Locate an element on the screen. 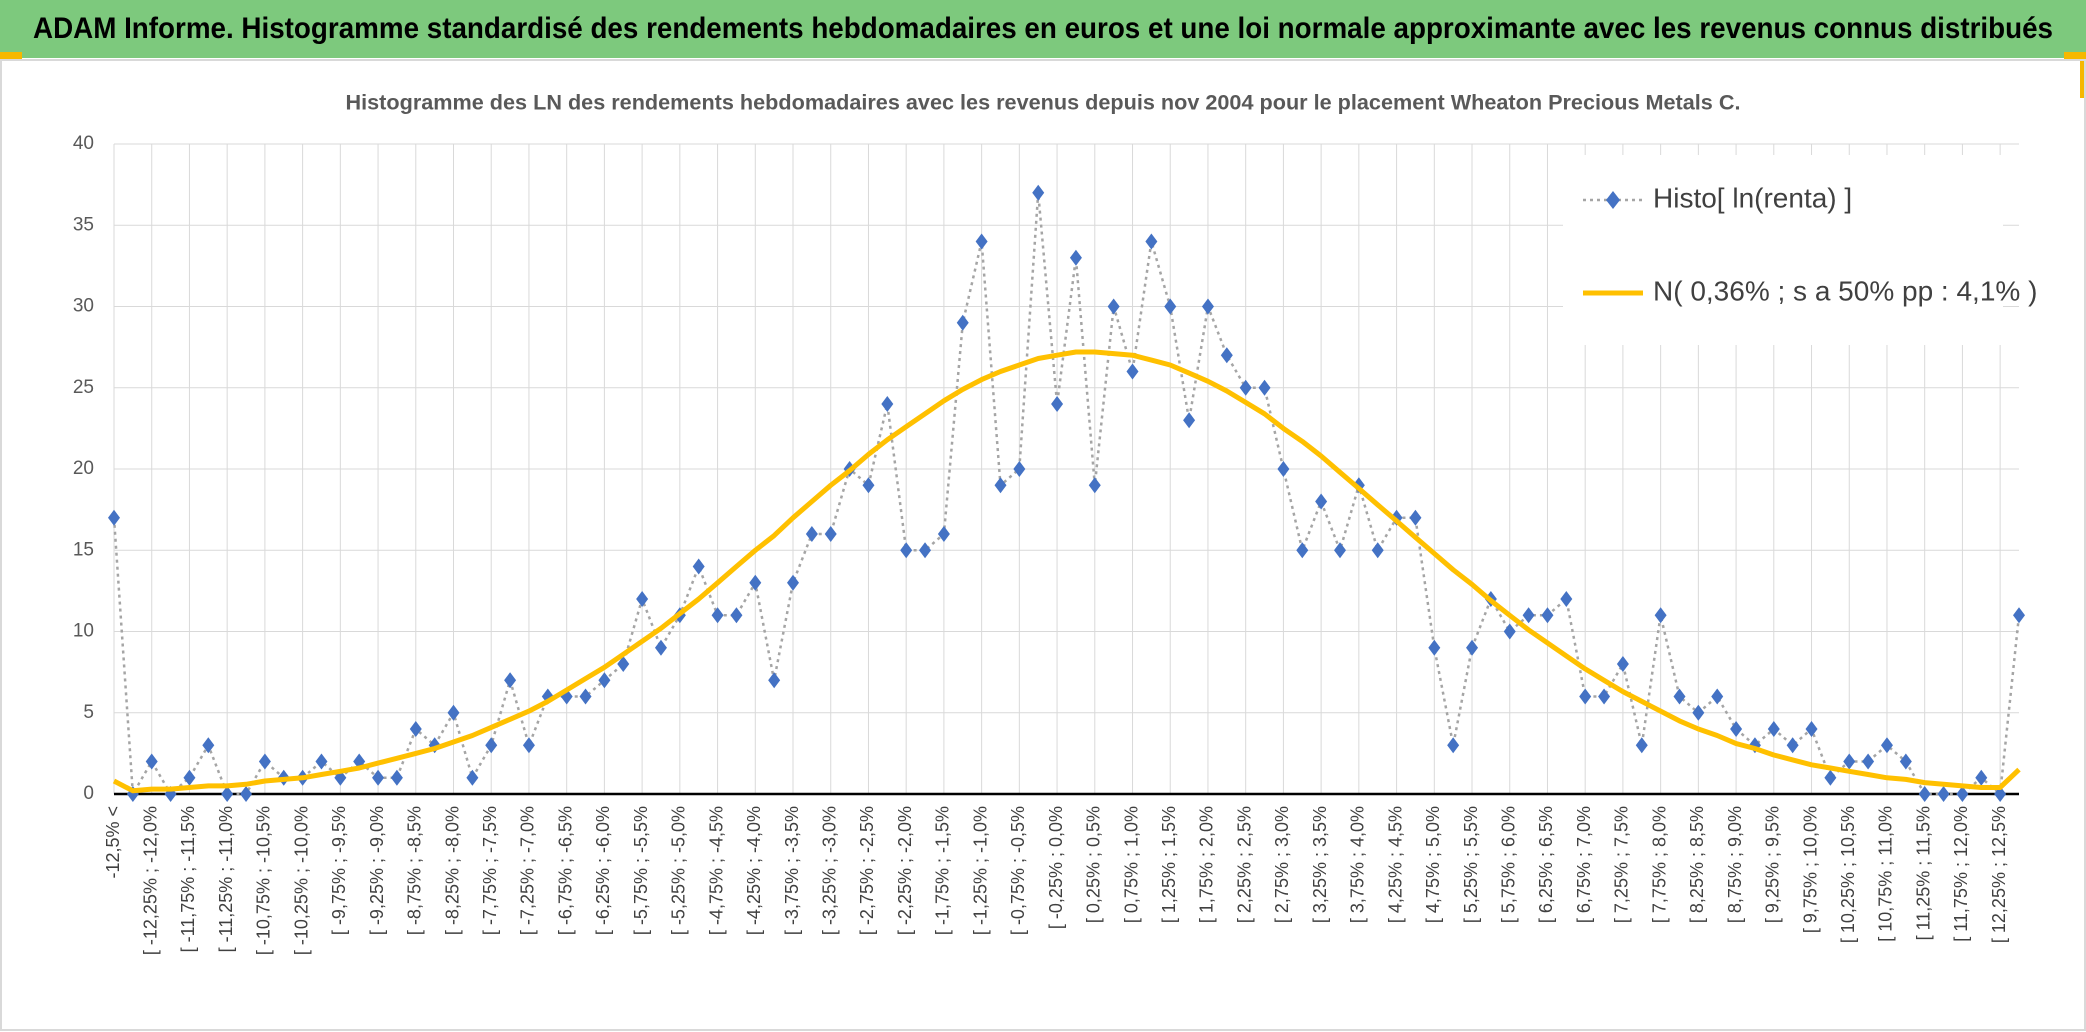  header-bar is located at coordinates (1043, 29).